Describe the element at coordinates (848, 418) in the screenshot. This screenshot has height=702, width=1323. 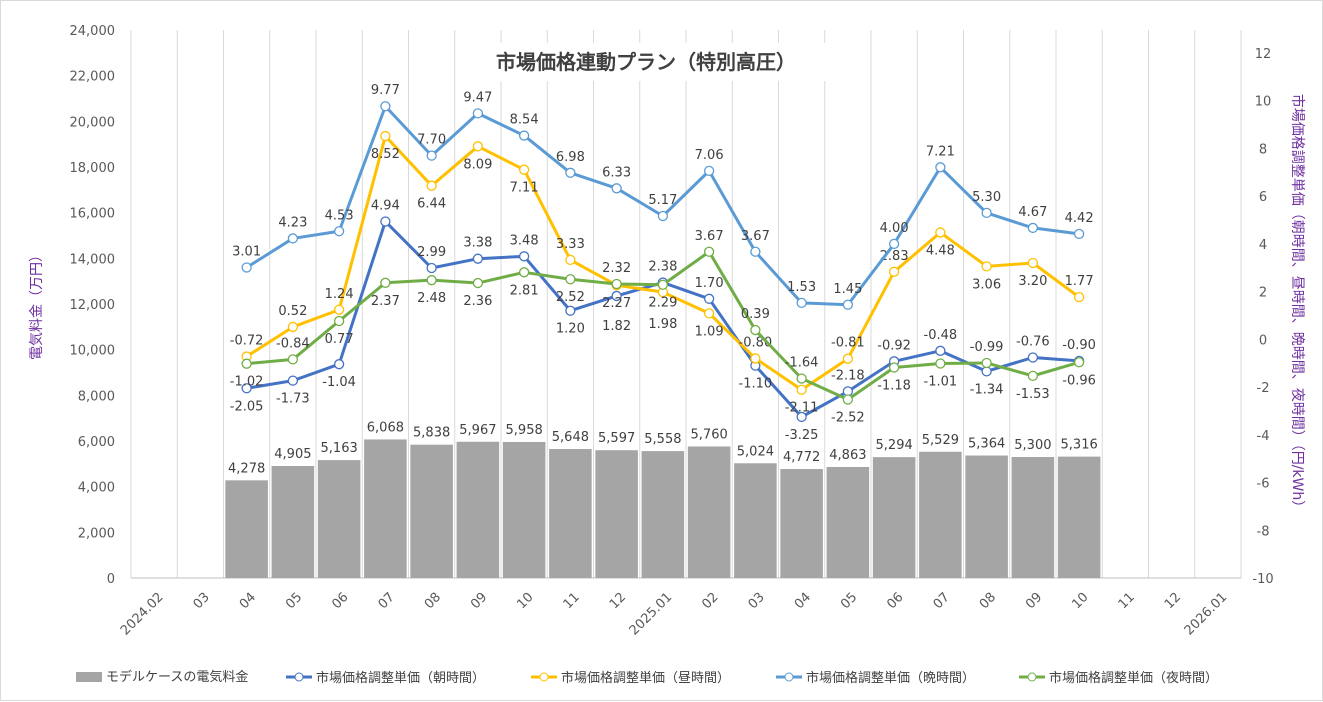
I see `line-data-label: -2.52` at that location.